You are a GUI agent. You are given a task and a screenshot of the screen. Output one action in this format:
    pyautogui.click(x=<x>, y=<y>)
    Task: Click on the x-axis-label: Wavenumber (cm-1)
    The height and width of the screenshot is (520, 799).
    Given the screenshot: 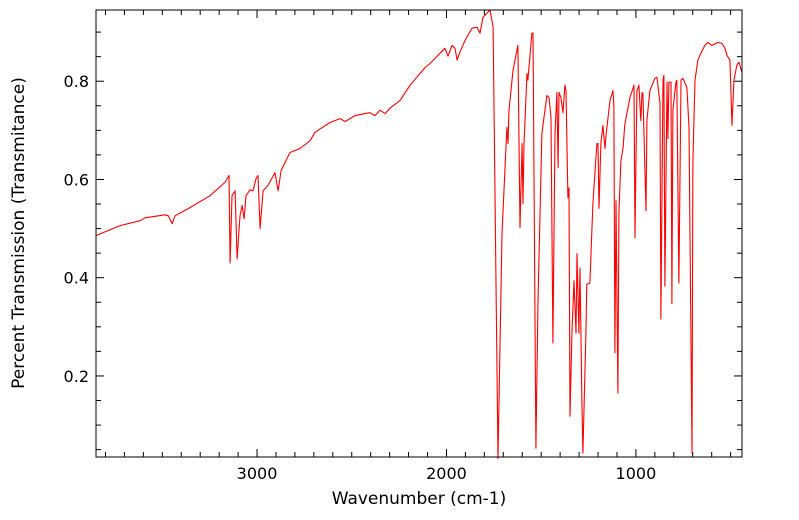 What is the action you would take?
    pyautogui.click(x=419, y=499)
    